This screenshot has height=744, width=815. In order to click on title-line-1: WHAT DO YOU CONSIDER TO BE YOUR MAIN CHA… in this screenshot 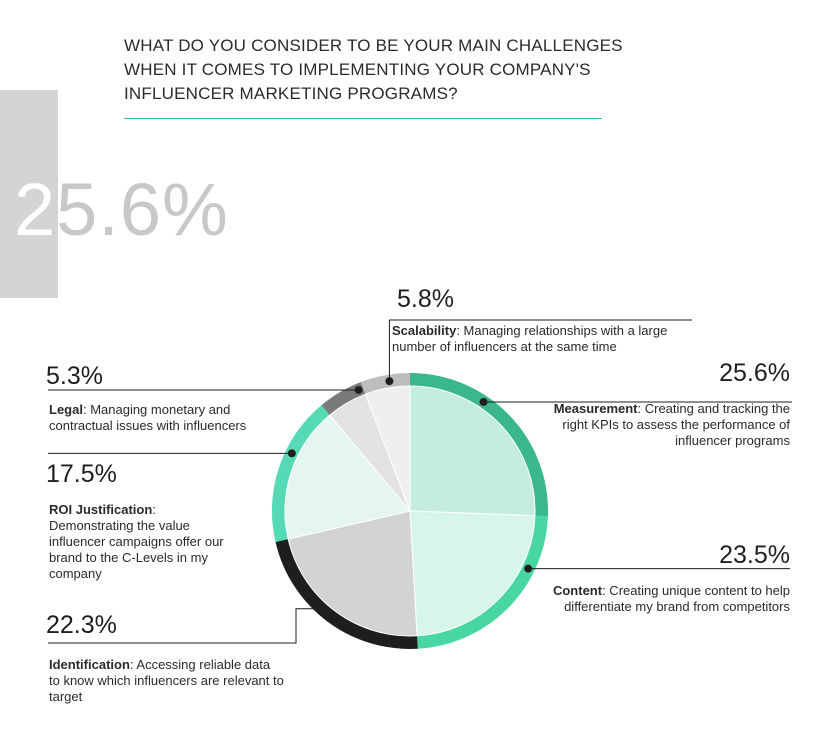, I will do `click(373, 45)`.